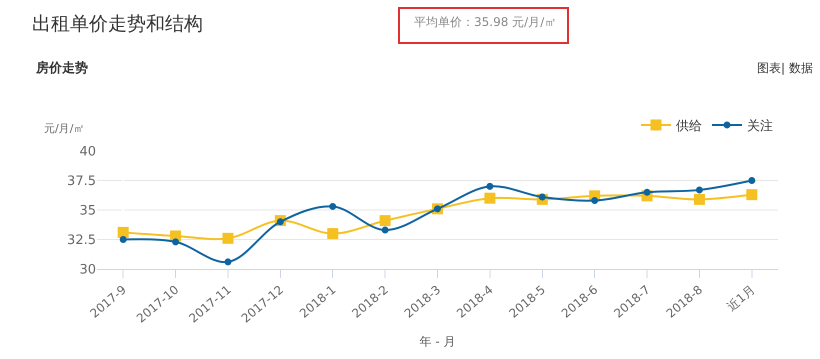 The width and height of the screenshot is (820, 359). What do you see at coordinates (61, 68) in the screenshot?
I see `chart-subtitle: 房价走势` at bounding box center [61, 68].